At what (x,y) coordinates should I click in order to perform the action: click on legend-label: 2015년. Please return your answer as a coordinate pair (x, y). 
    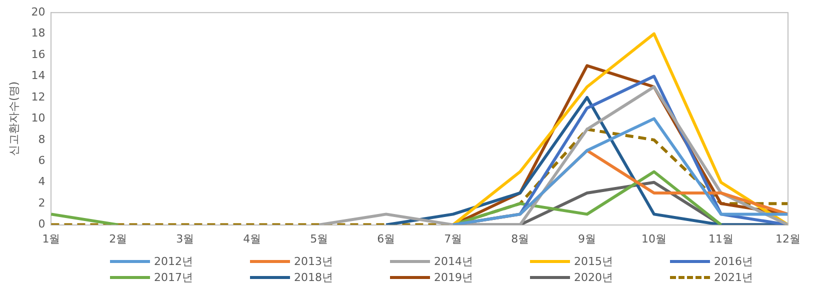
    Looking at the image, I should click on (593, 261).